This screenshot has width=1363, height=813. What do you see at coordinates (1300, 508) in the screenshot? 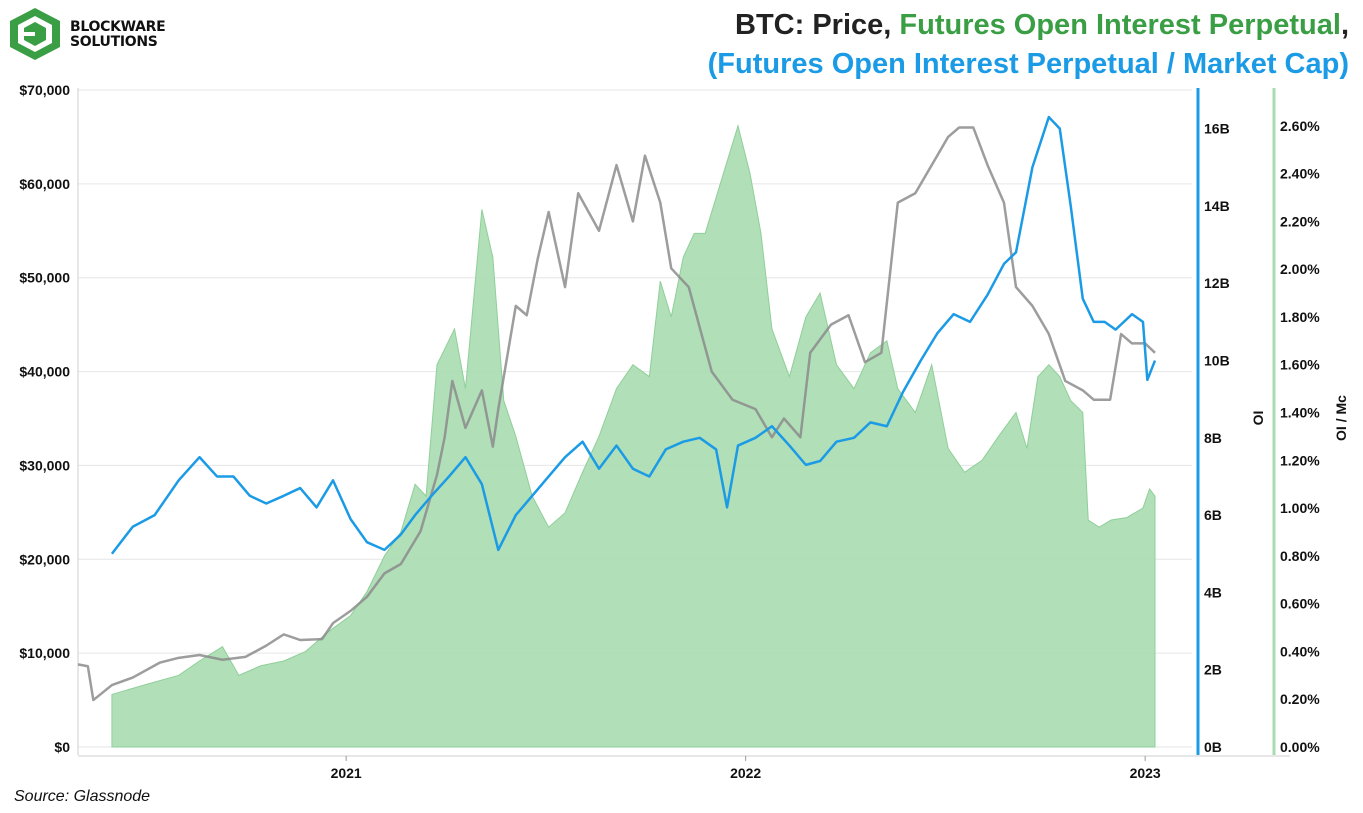
I see `y-tick-label-oi-mc: 1.00%` at bounding box center [1300, 508].